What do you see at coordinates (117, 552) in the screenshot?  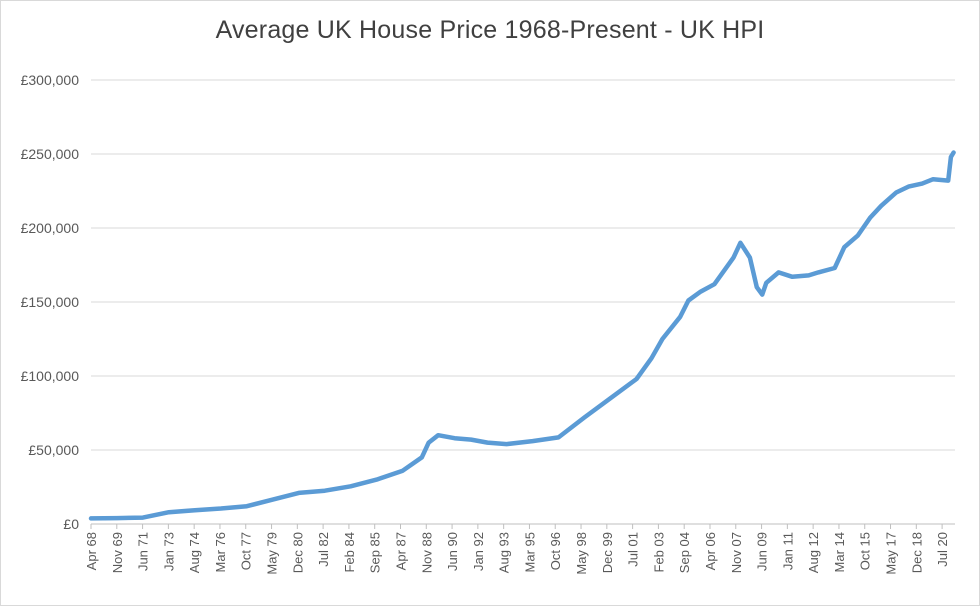 I see `x-tick-label: Nov 69` at bounding box center [117, 552].